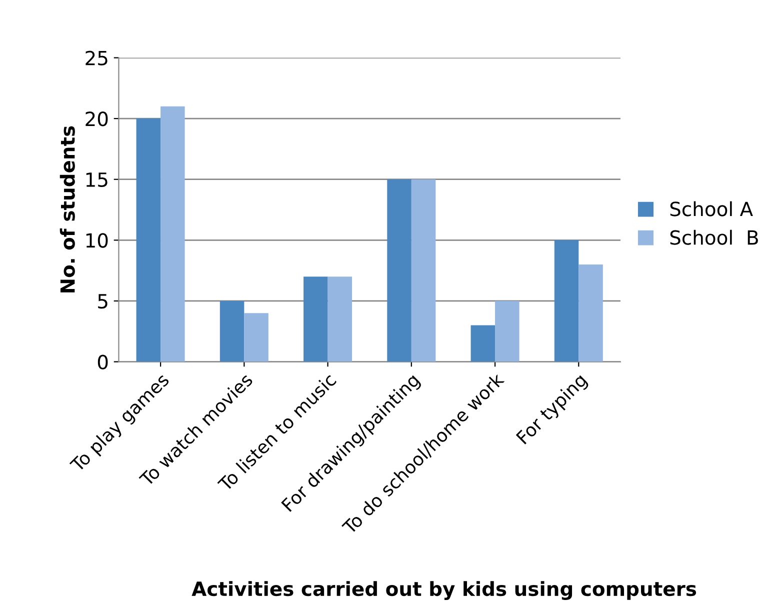  What do you see at coordinates (103, 301) in the screenshot?
I see `y-tick-label: 5` at bounding box center [103, 301].